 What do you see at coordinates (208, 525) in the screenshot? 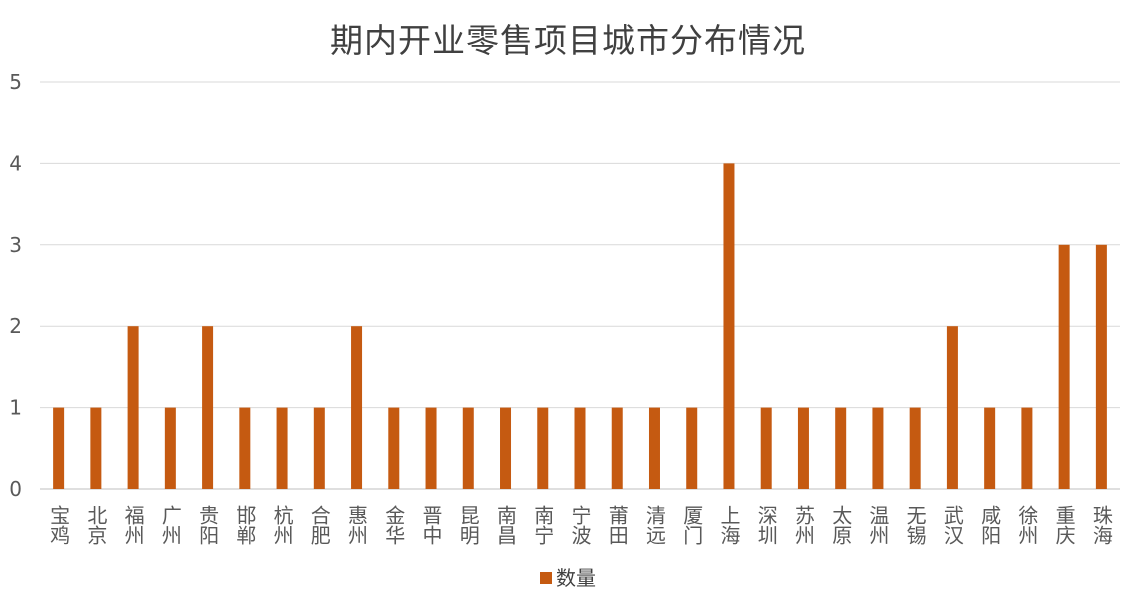
I see `x-tick-label: 贵阳` at bounding box center [208, 525].